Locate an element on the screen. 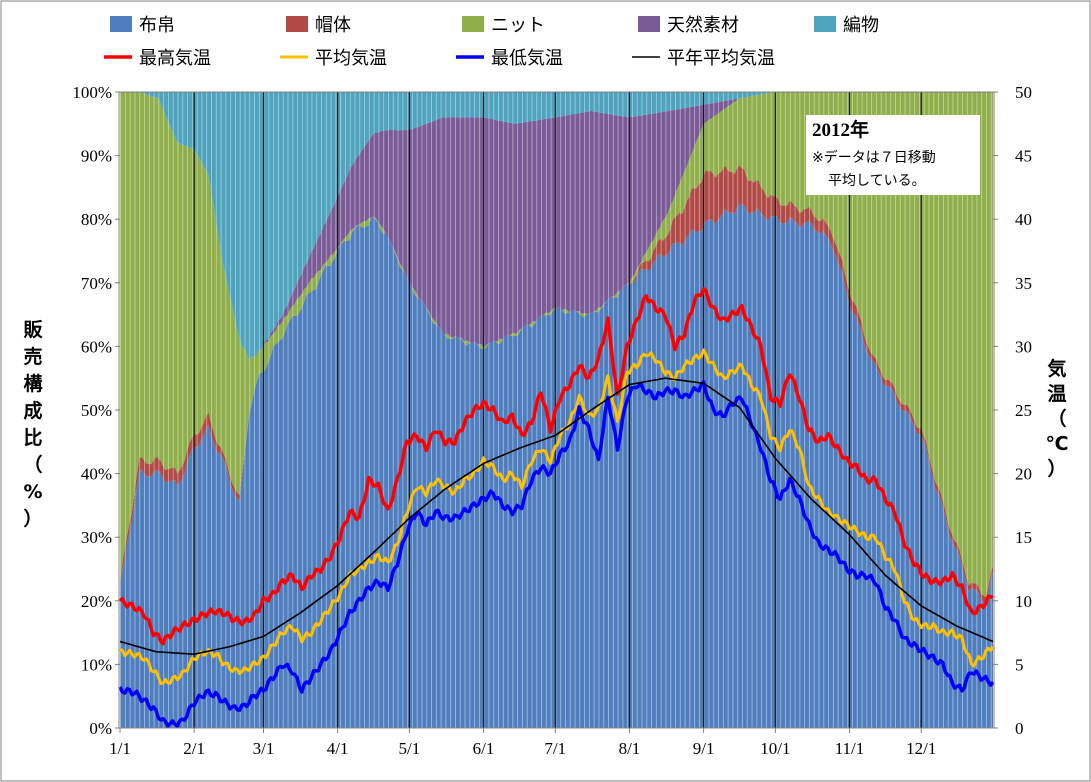  y-right-label-char: ℃ is located at coordinates (1056, 444).